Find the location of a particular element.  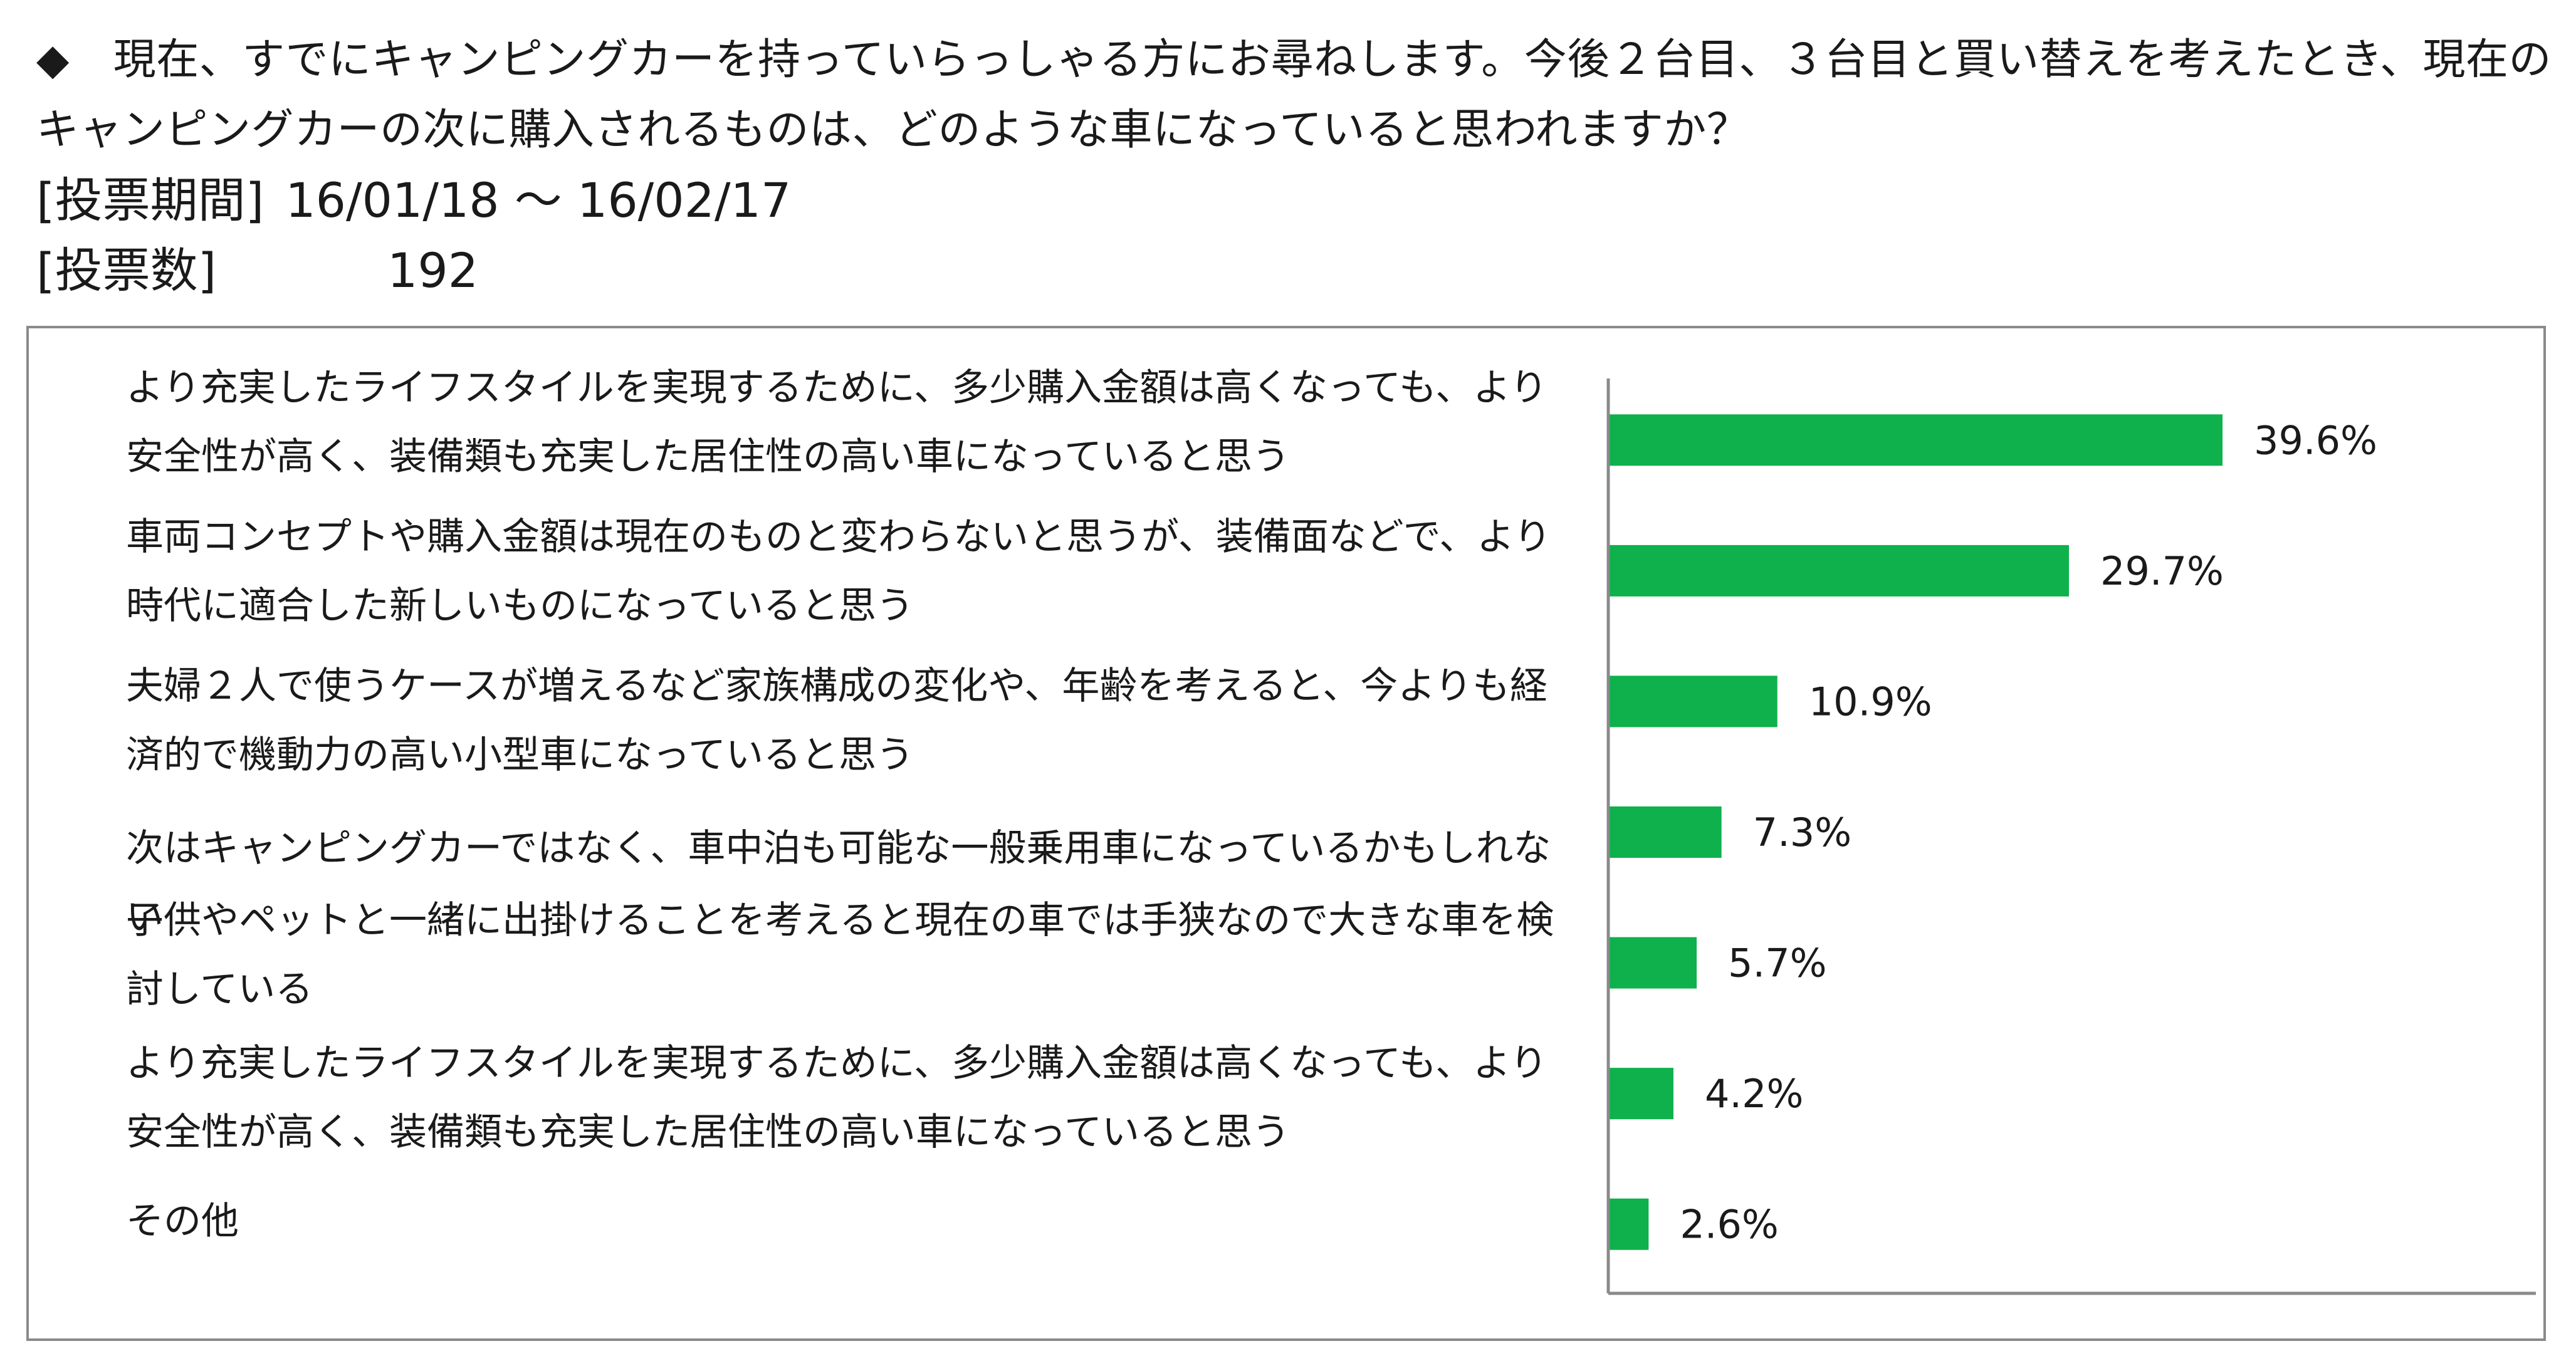

data-label-2: 29.7% is located at coordinates (2162, 571).